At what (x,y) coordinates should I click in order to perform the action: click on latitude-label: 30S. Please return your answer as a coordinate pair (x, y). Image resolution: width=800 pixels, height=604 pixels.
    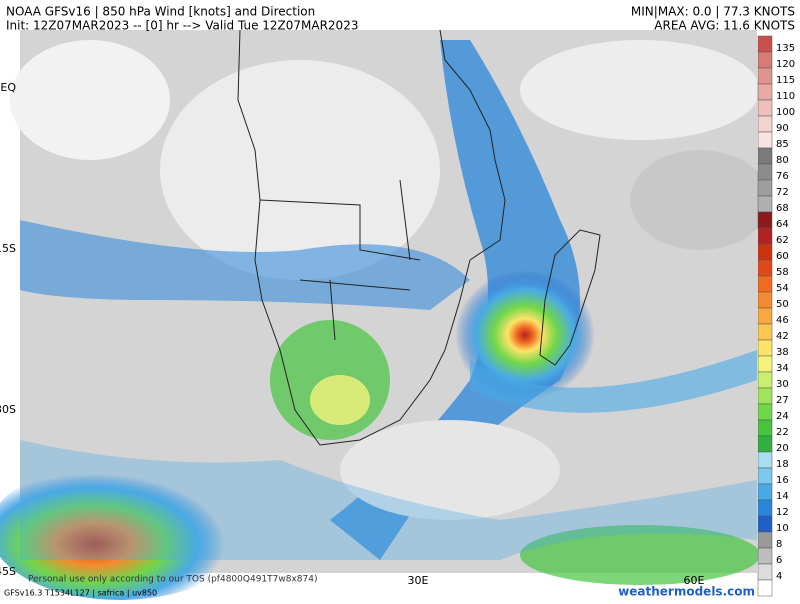
    Looking at the image, I should click on (8, 409).